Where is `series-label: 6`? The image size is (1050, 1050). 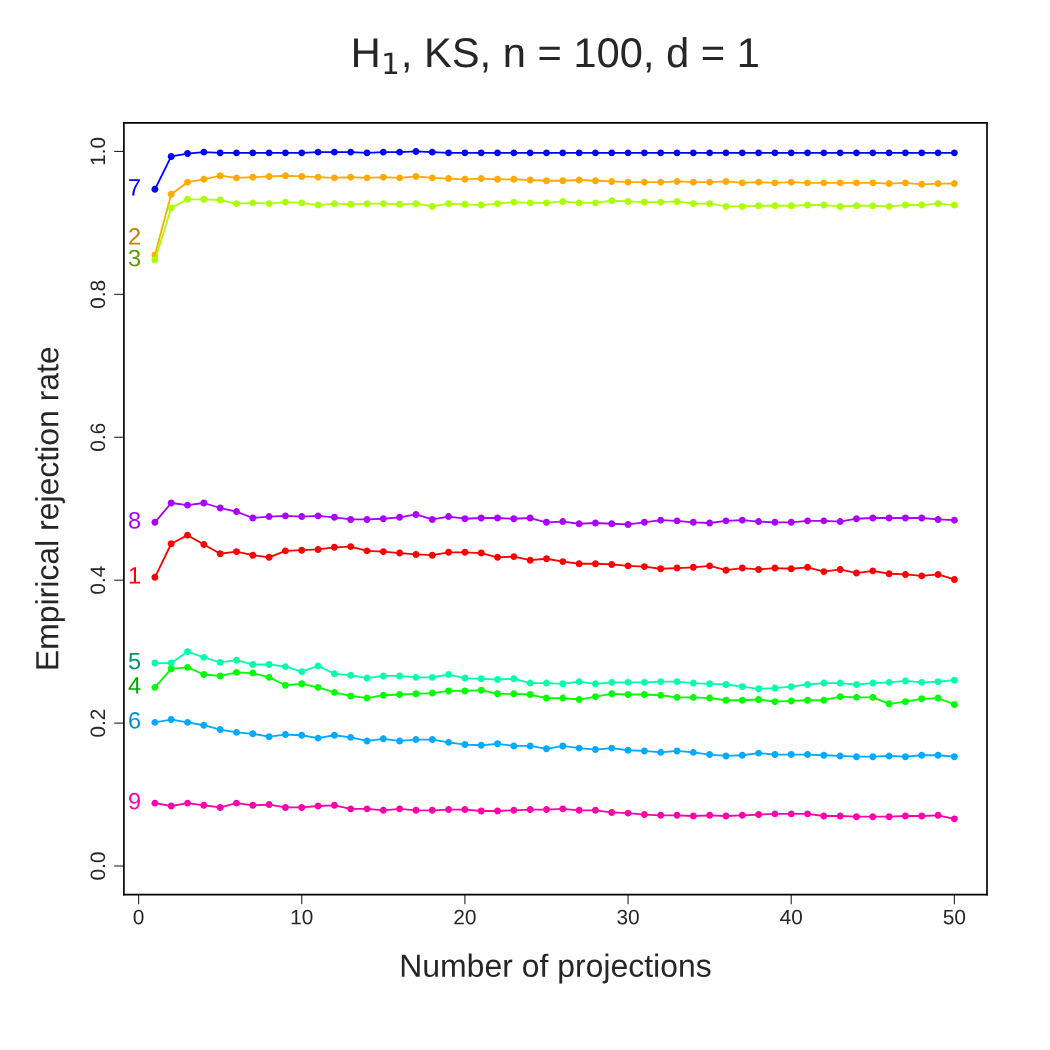
series-label: 6 is located at coordinates (135, 720).